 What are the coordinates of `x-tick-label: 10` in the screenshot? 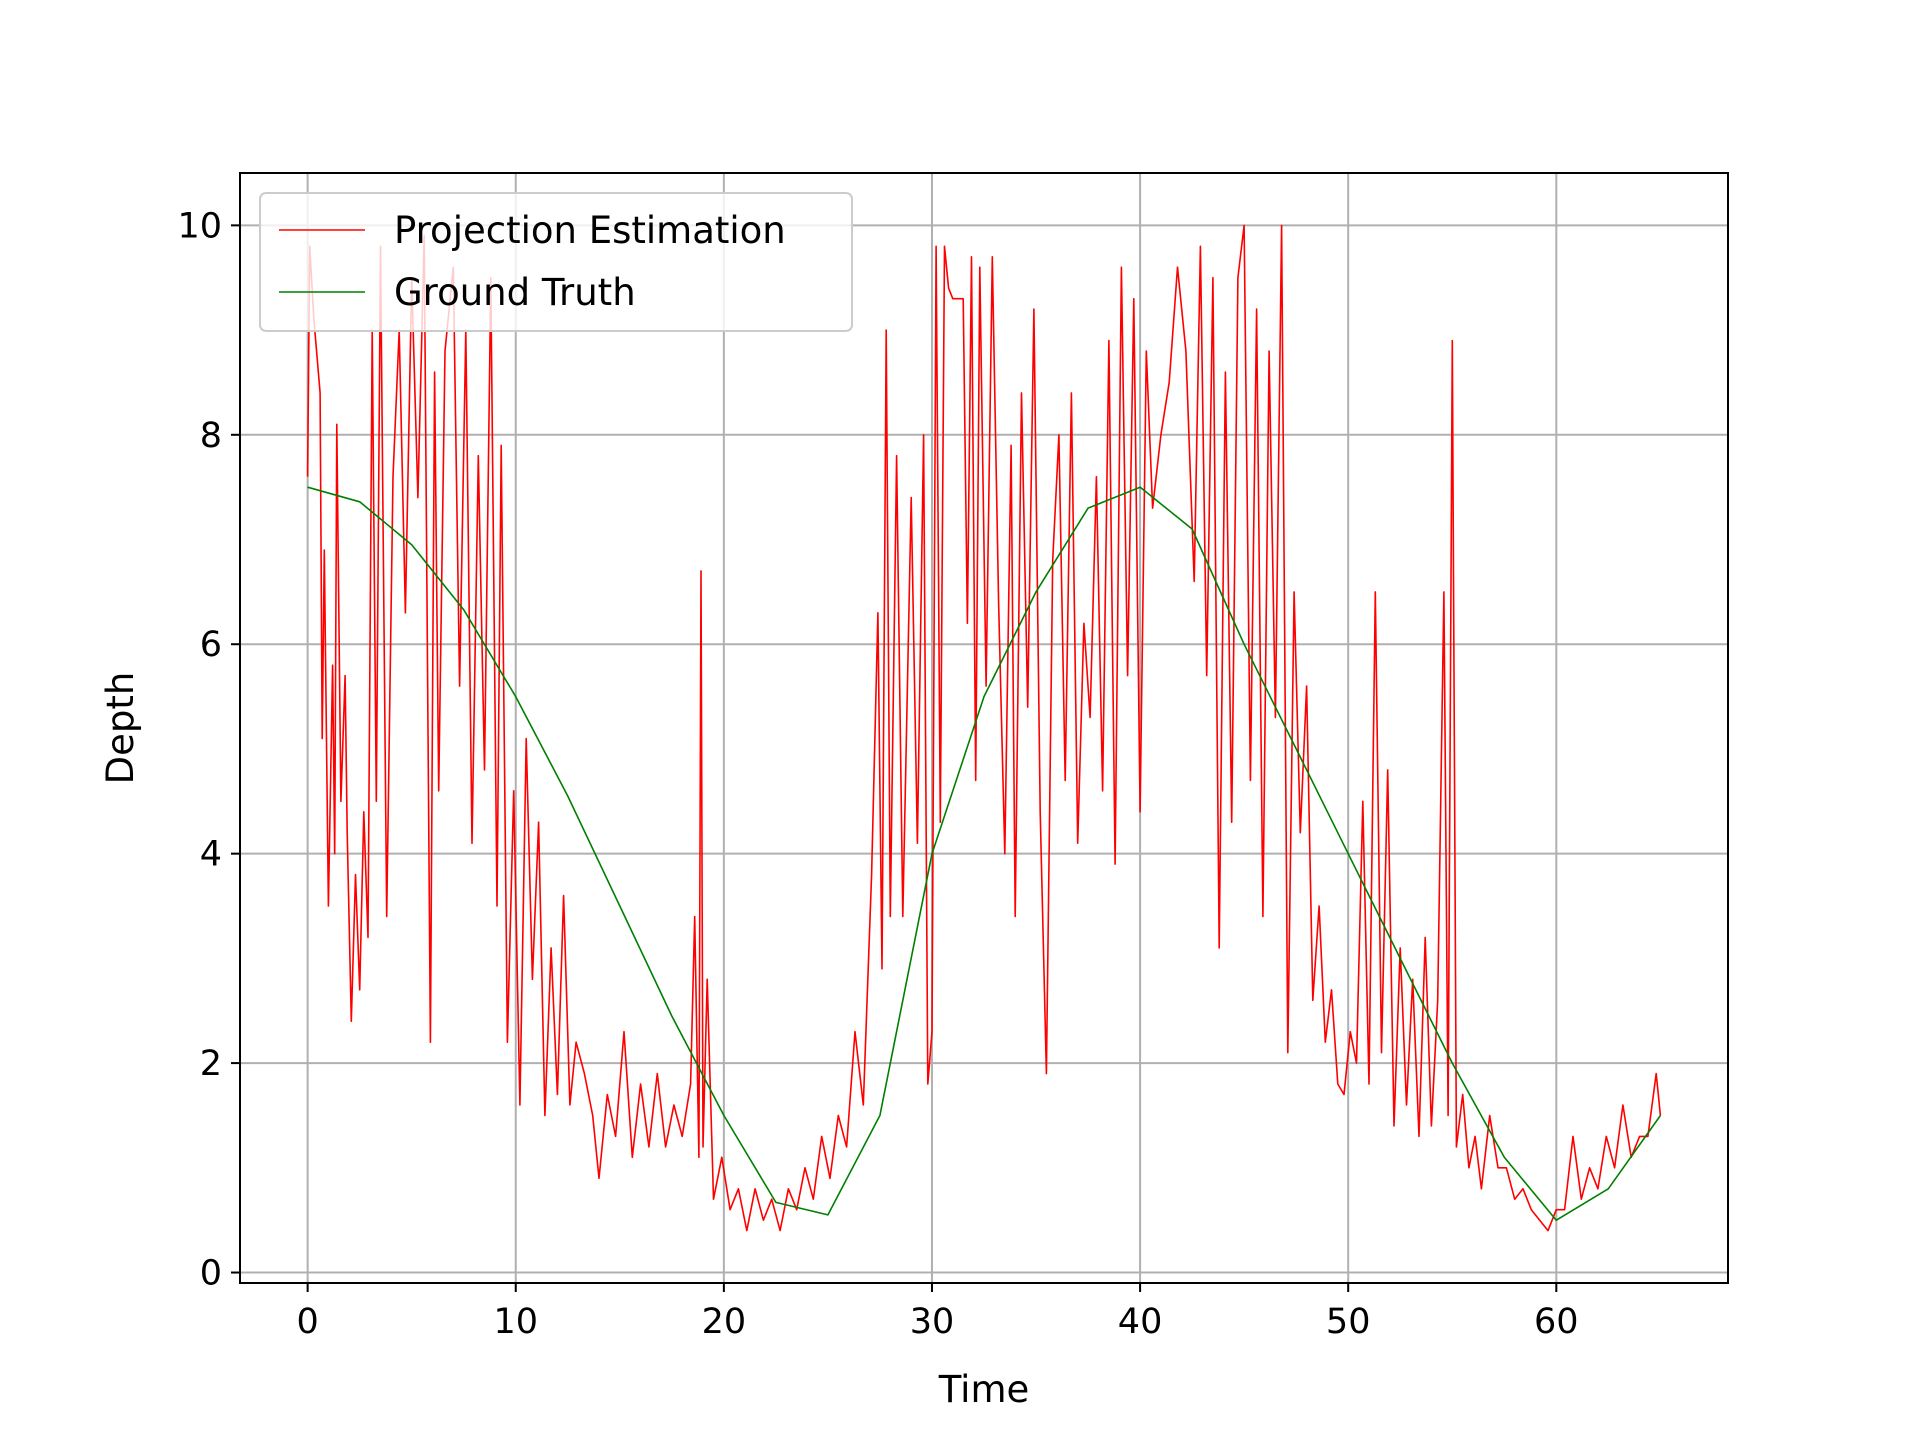 It's located at (515, 1322).